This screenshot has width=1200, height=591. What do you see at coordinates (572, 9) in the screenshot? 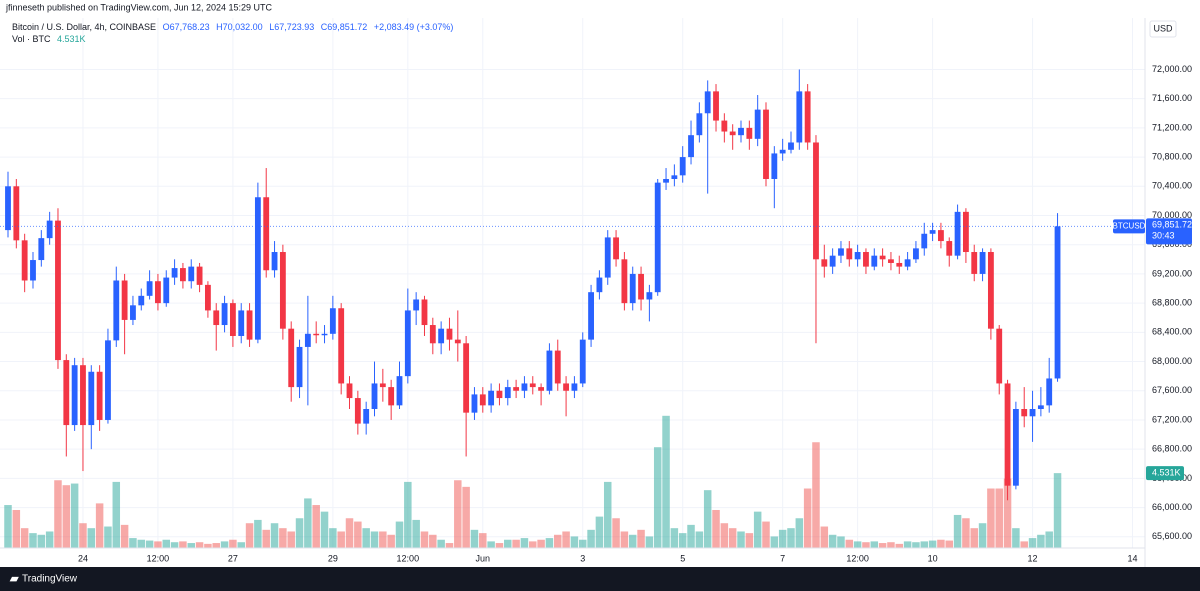
I see `publish-bar` at bounding box center [572, 9].